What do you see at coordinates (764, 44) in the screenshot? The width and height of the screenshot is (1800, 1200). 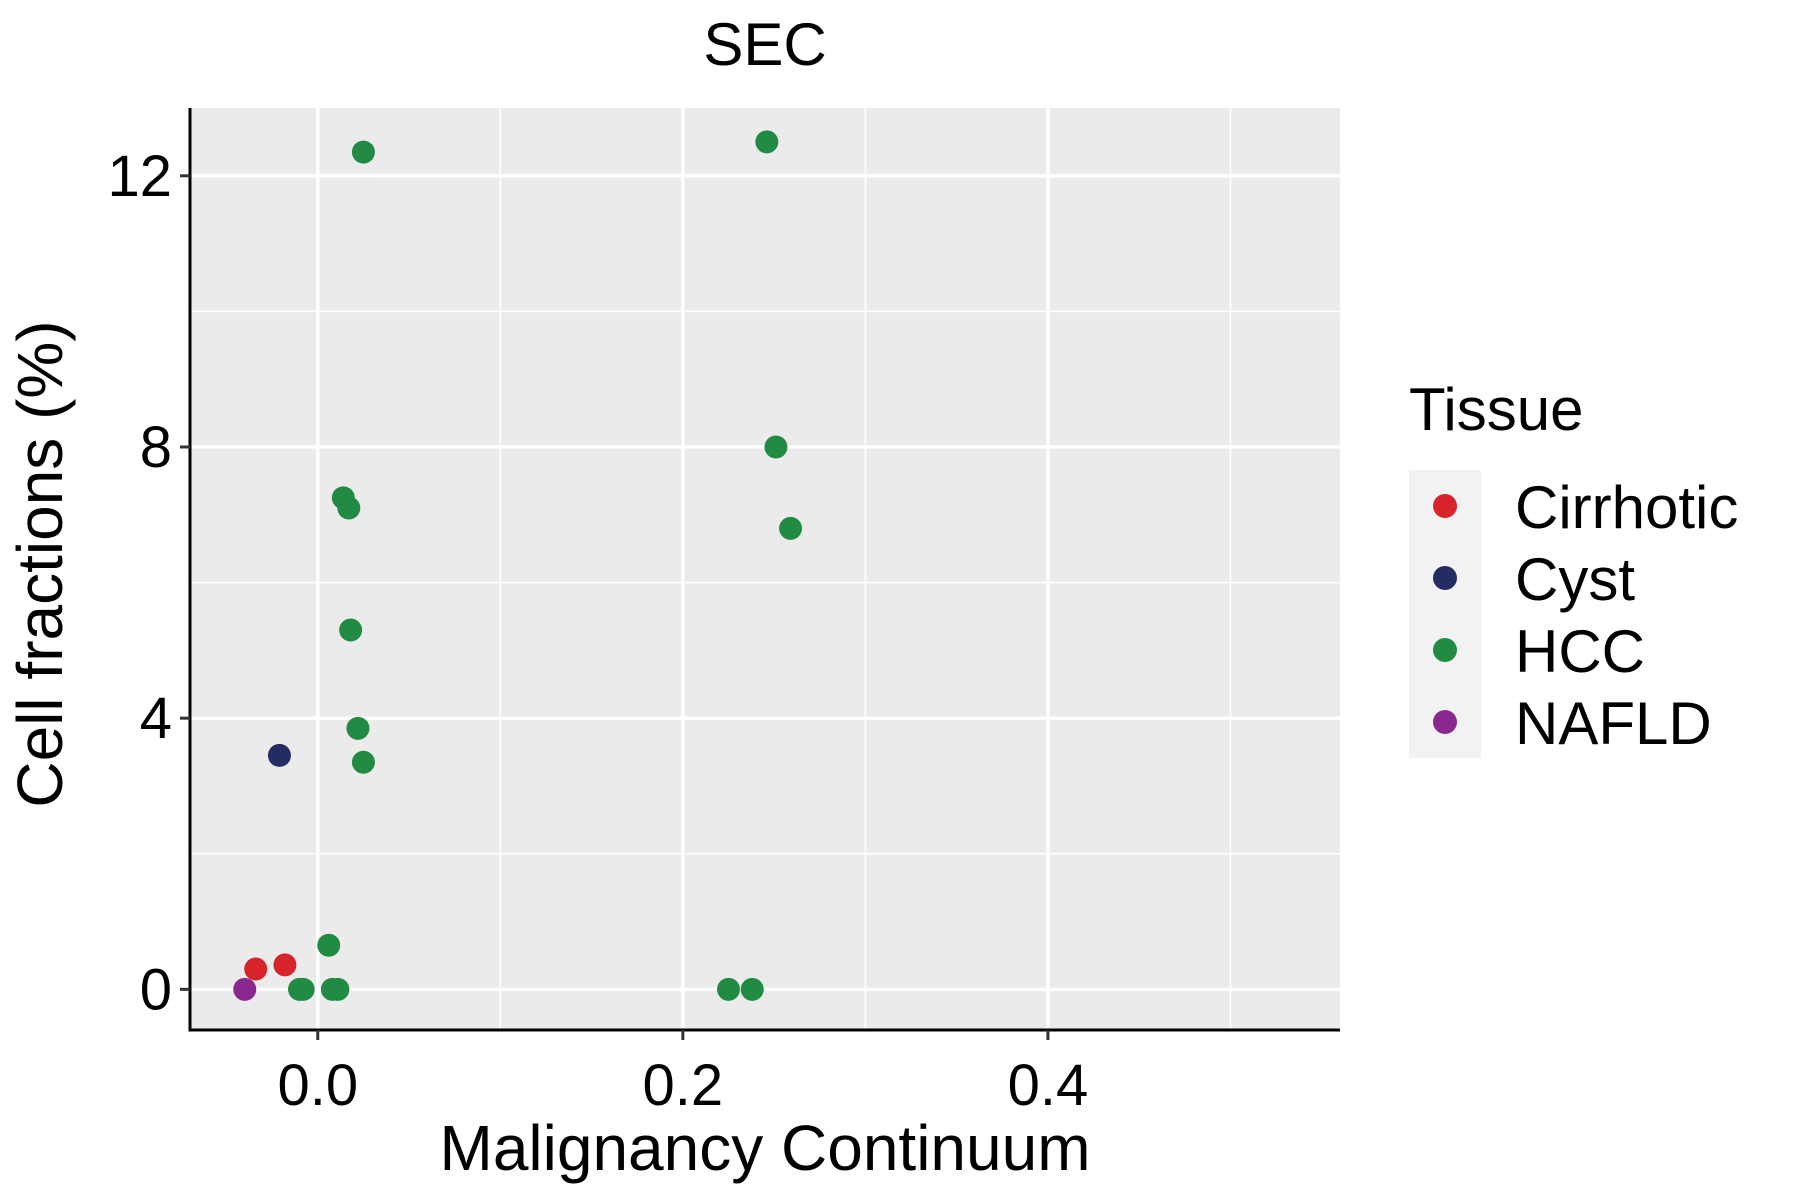 I see `chart-title: SEC` at bounding box center [764, 44].